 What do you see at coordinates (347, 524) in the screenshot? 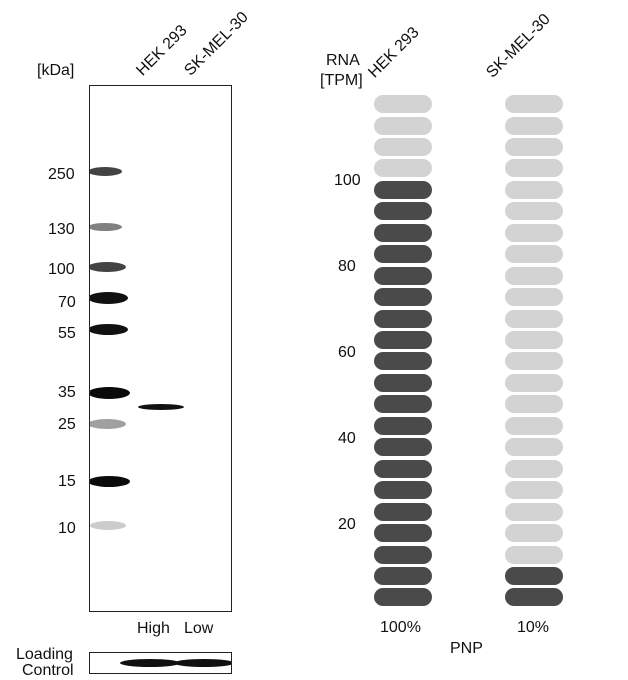
I see `rna-tick-20: 20` at bounding box center [347, 524].